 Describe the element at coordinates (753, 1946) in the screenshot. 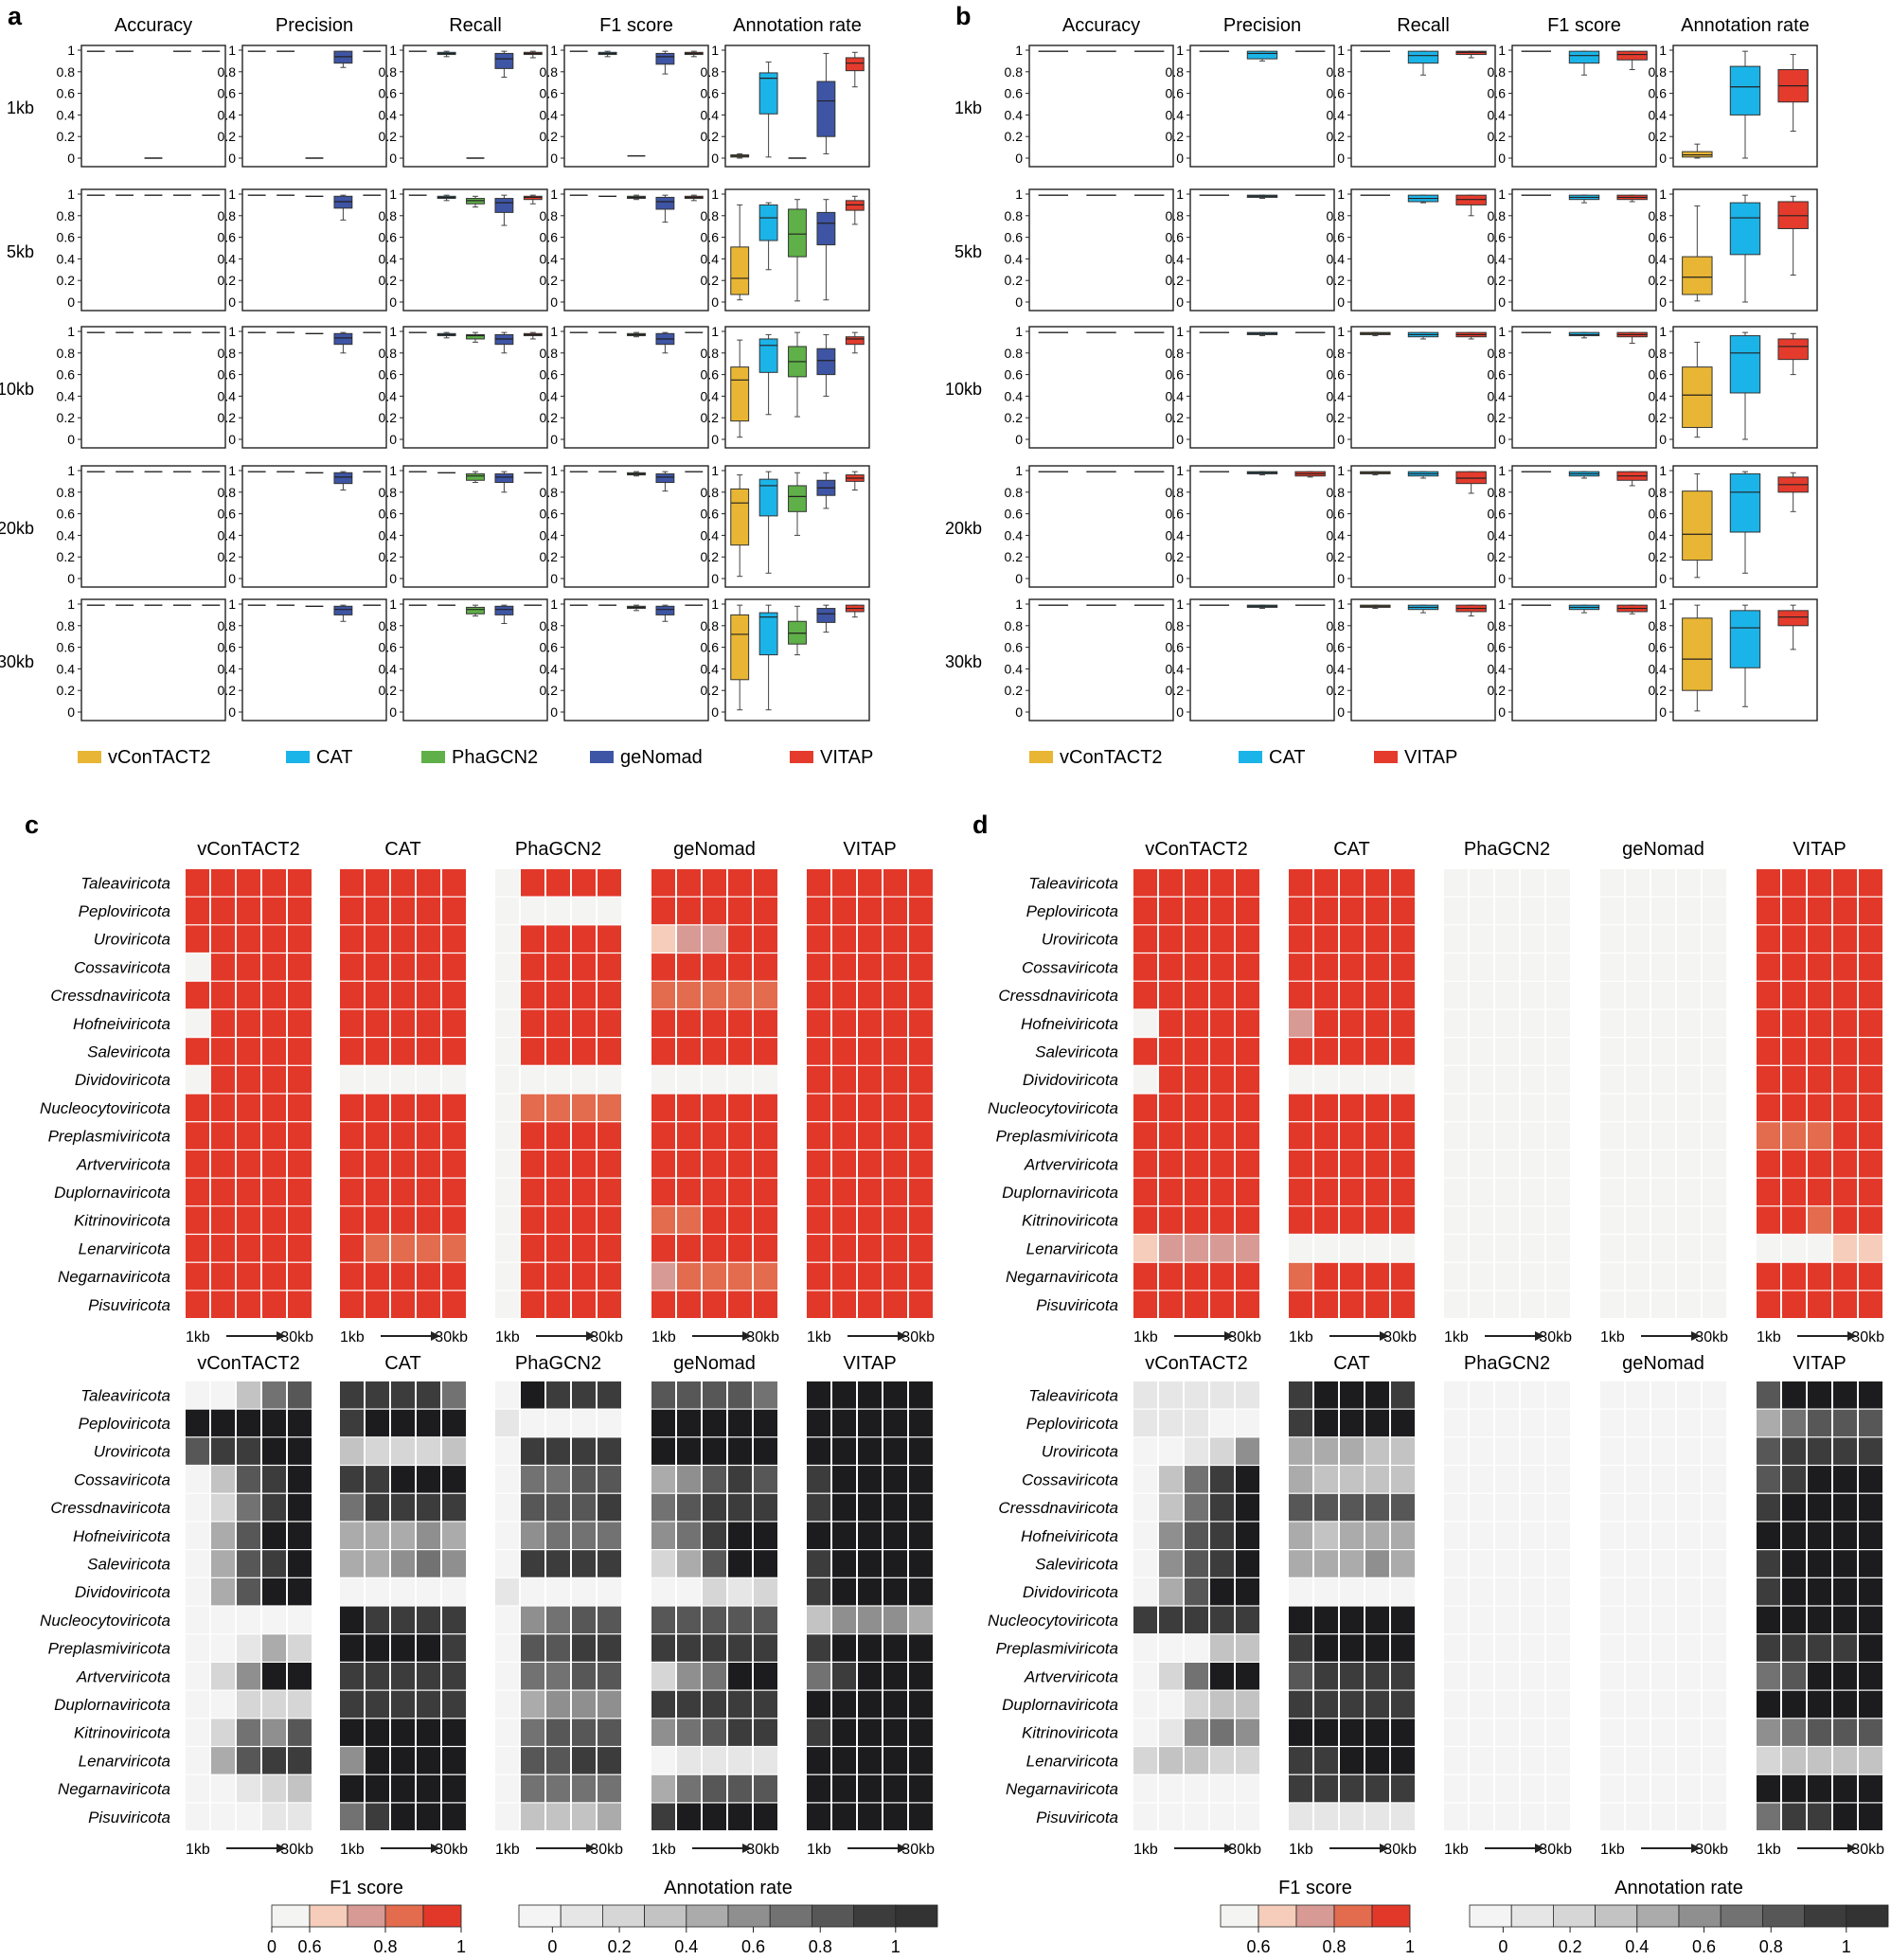

I see `colorbar-tick-label: 0.6` at that location.